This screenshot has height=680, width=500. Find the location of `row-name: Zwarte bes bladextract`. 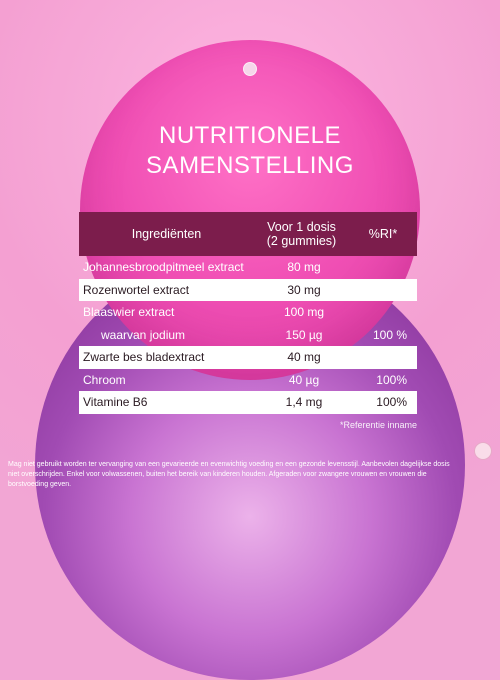

row-name: Zwarte bes bladextract is located at coordinates (144, 357).